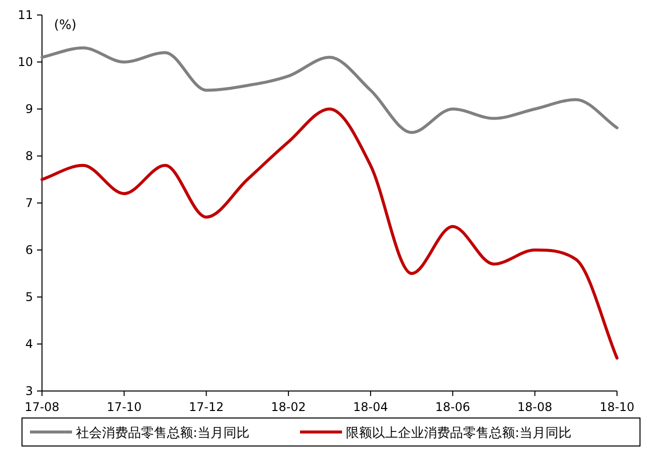 This screenshot has height=470, width=651. I want to click on y-tick-label: 10, so click(25, 62).